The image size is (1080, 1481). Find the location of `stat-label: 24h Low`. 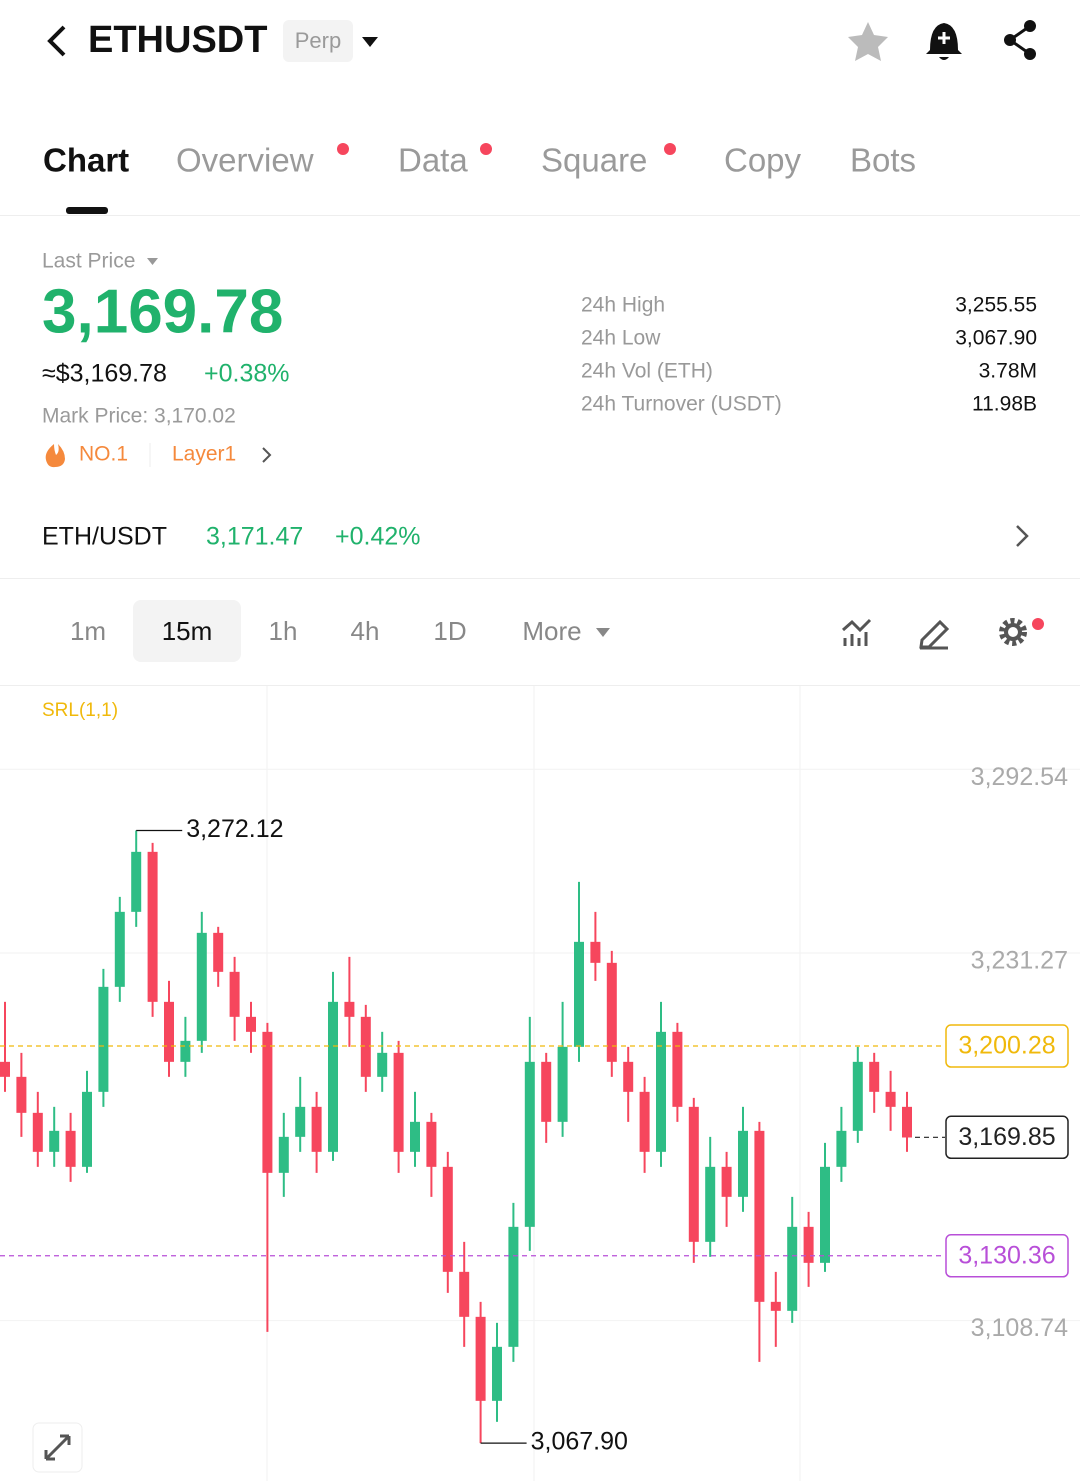

stat-label: 24h Low is located at coordinates (621, 338).